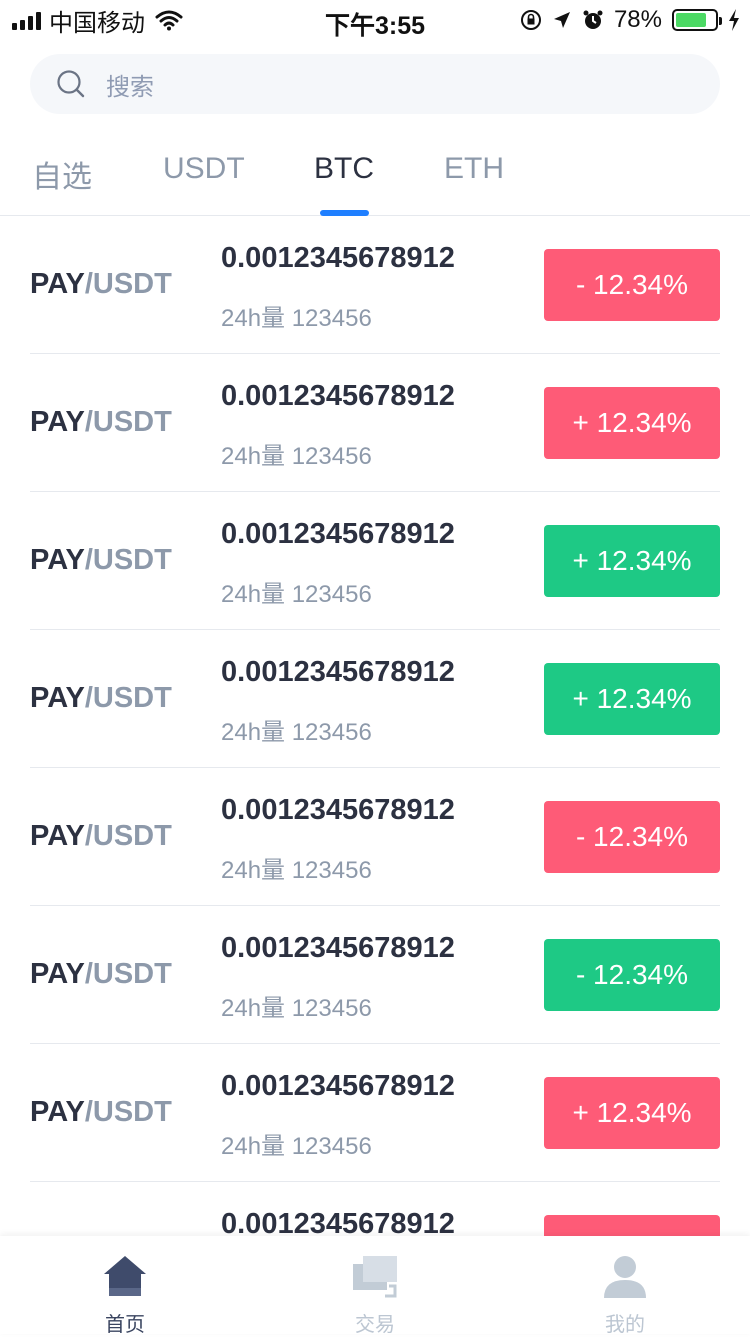 This screenshot has height=1337, width=750. Describe the element at coordinates (344, 168) in the screenshot. I see `tab-btc: BTC` at that location.